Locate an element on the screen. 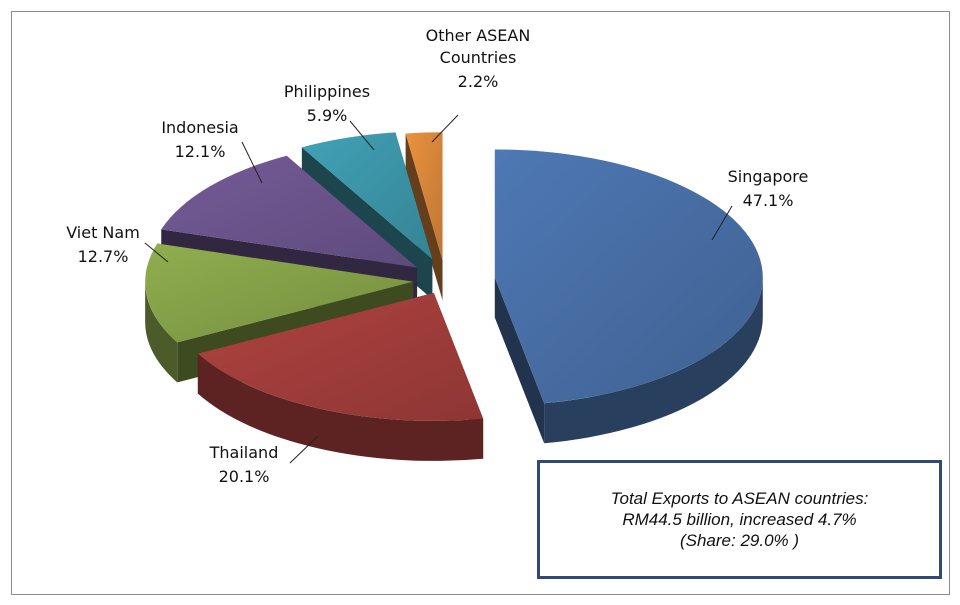  slice-value-thailand: 20.1% is located at coordinates (244, 476).